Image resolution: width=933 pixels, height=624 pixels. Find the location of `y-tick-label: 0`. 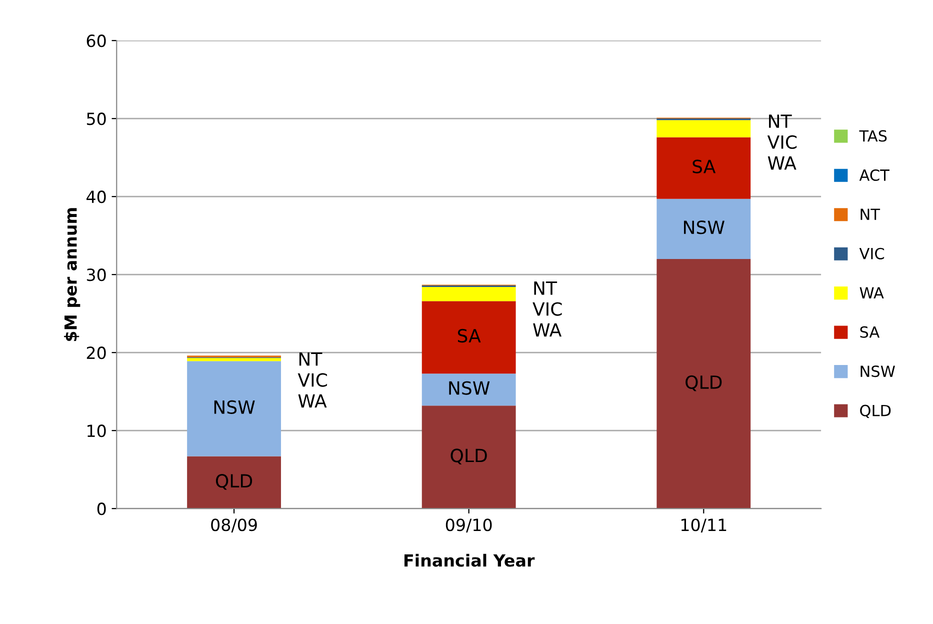

y-tick-label: 0 is located at coordinates (101, 509).